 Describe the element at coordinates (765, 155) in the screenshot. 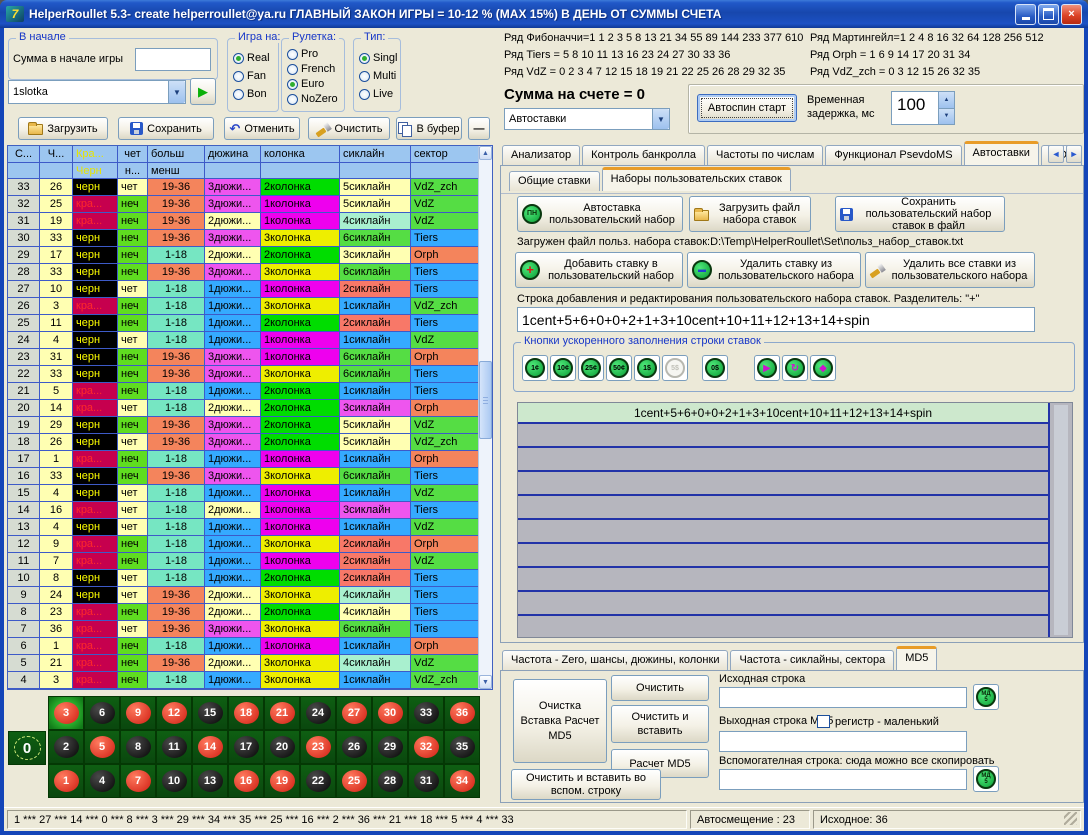

I see `tab-main-3: Частоты по числам` at that location.